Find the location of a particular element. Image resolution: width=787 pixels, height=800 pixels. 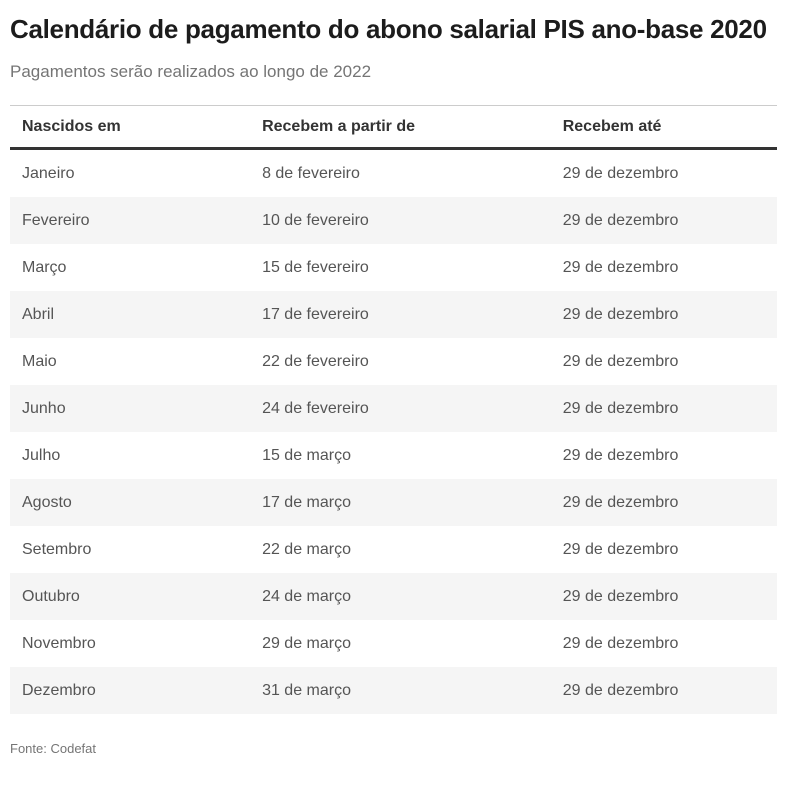

cell-month: Outubro is located at coordinates (51, 596).